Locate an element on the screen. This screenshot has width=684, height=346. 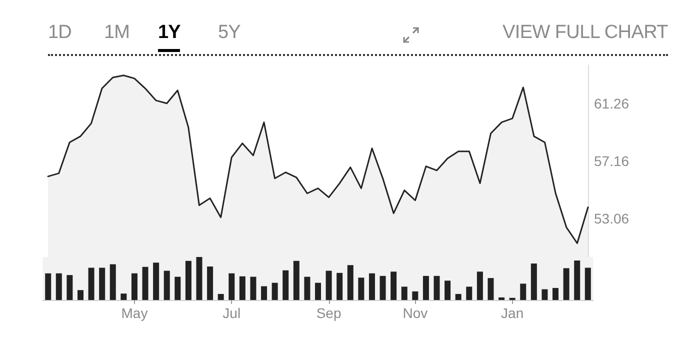
x-tick-label: Sep is located at coordinates (329, 313).